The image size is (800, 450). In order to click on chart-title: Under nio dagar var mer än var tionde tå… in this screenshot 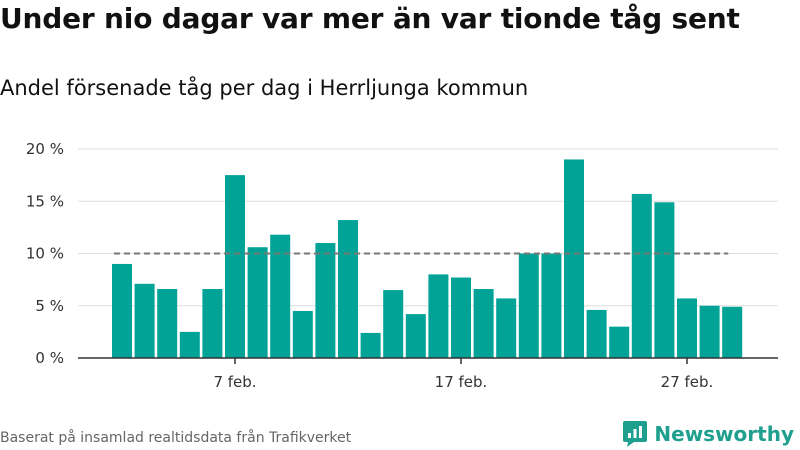, I will do `click(370, 18)`.